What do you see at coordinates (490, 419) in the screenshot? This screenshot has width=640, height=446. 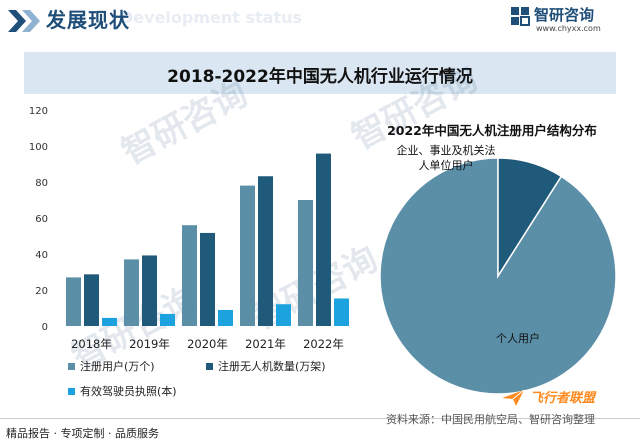 I see `source-note: 资料来源：中国民用航空局、智研咨询整理` at bounding box center [490, 419].